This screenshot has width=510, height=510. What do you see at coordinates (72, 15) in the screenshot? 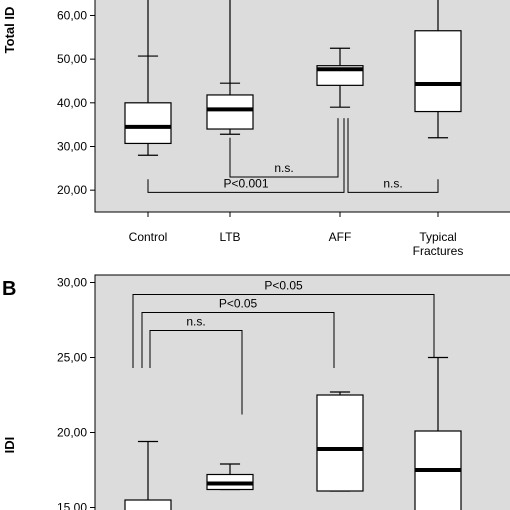
I see `y-tick-label: 60,00` at bounding box center [72, 15].